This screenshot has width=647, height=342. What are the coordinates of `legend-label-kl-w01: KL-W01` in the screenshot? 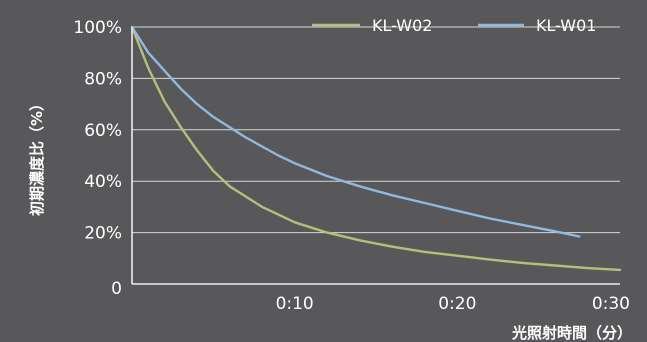 It's located at (566, 25).